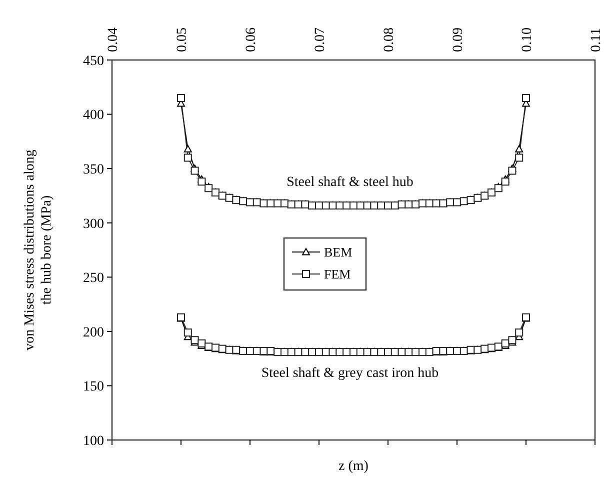 The width and height of the screenshot is (612, 482). What do you see at coordinates (338, 252) in the screenshot?
I see `legend-label: BEM` at bounding box center [338, 252].